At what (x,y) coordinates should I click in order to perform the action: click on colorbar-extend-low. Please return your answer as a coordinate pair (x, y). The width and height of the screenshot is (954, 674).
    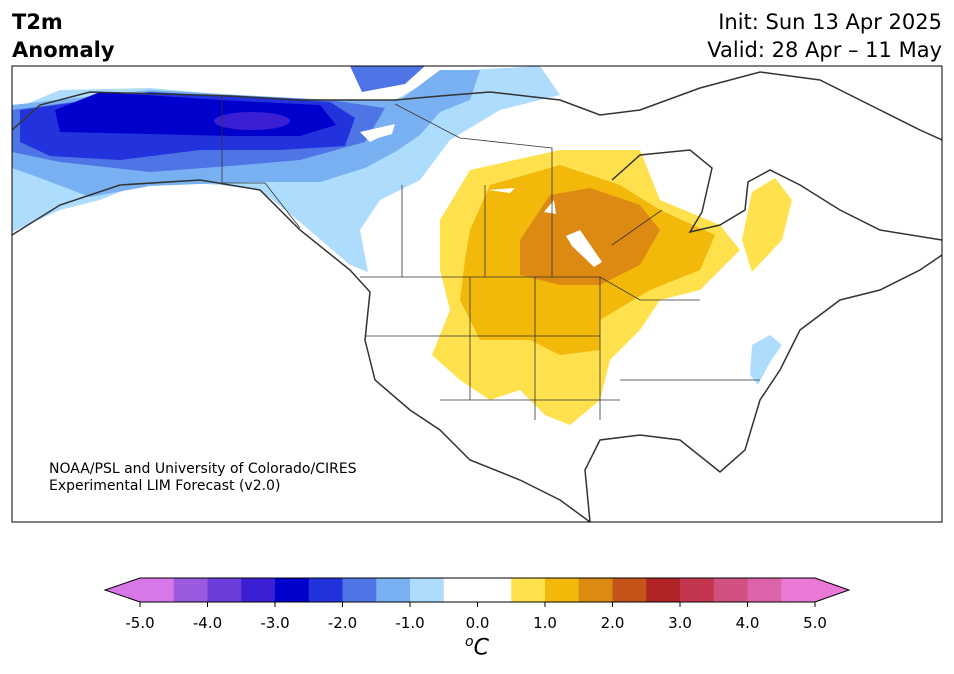
    Looking at the image, I should click on (122, 590).